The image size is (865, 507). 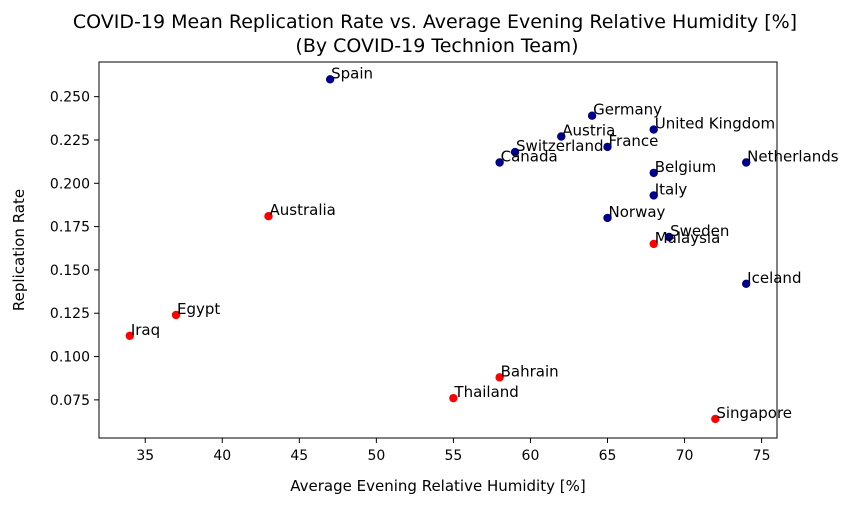 I want to click on point-label: Malaysia, so click(x=688, y=238).